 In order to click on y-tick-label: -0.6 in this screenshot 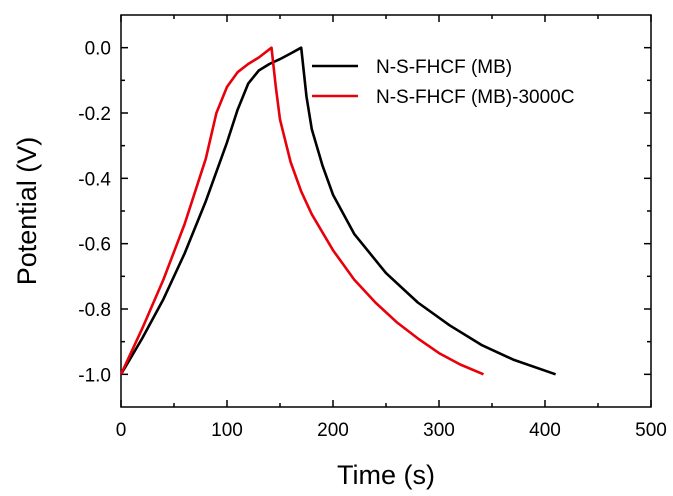, I will do `click(94, 245)`.